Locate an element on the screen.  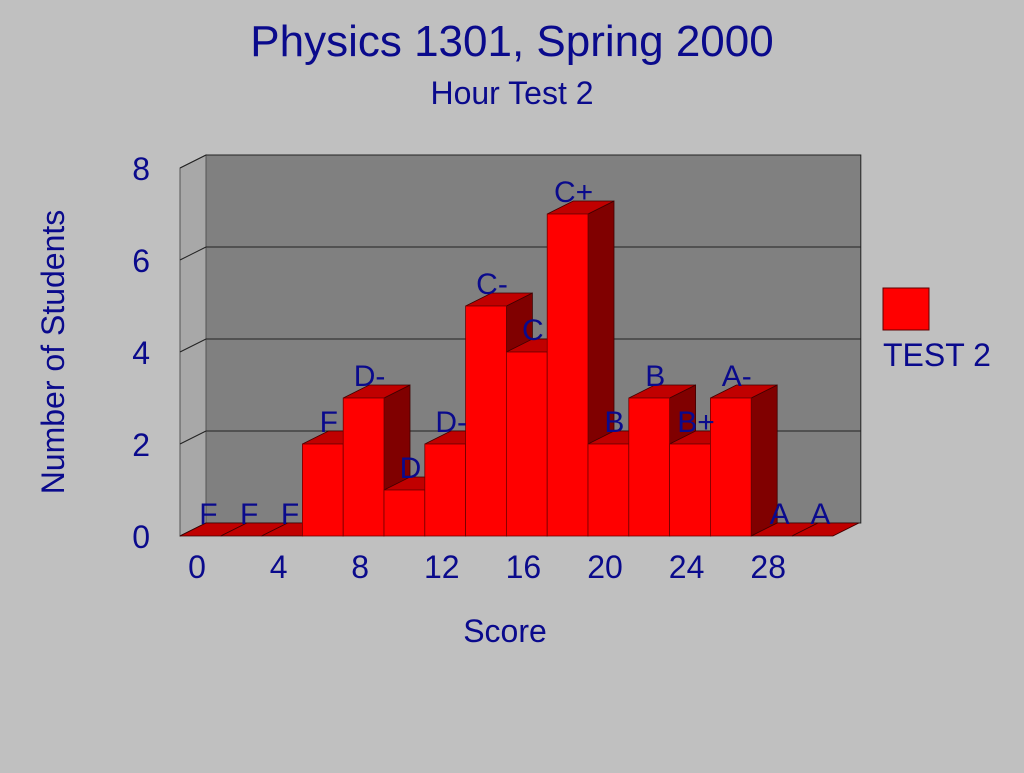
legend-swatch is located at coordinates (906, 309).